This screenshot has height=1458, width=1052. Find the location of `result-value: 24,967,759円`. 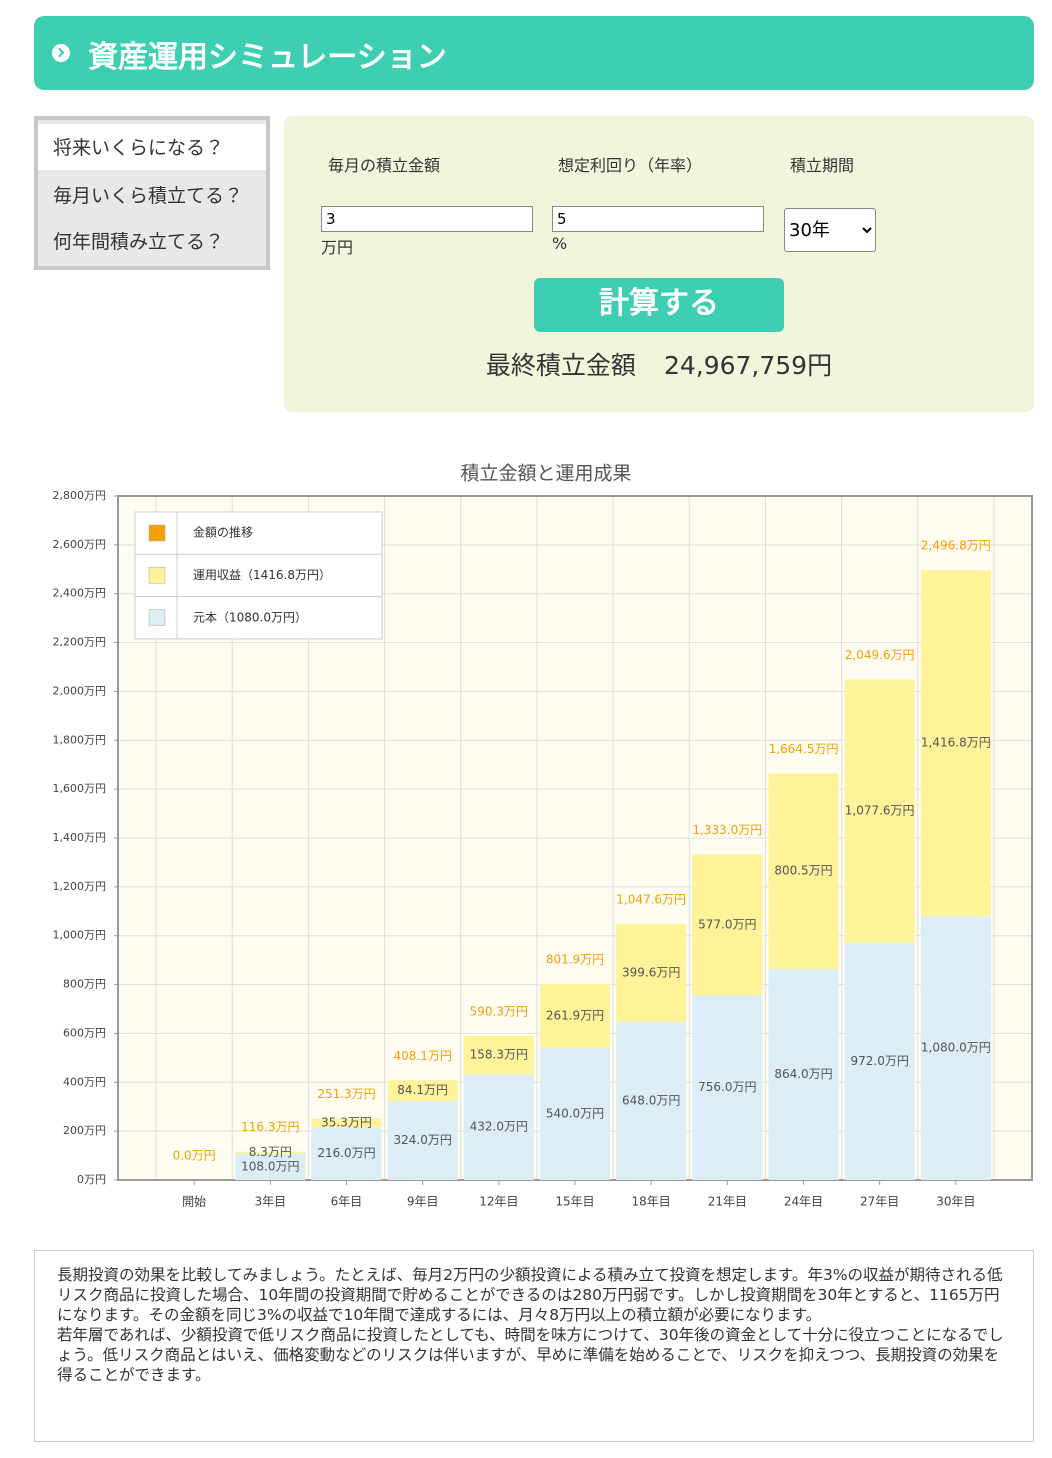

result-value: 24,967,759円 is located at coordinates (748, 365).